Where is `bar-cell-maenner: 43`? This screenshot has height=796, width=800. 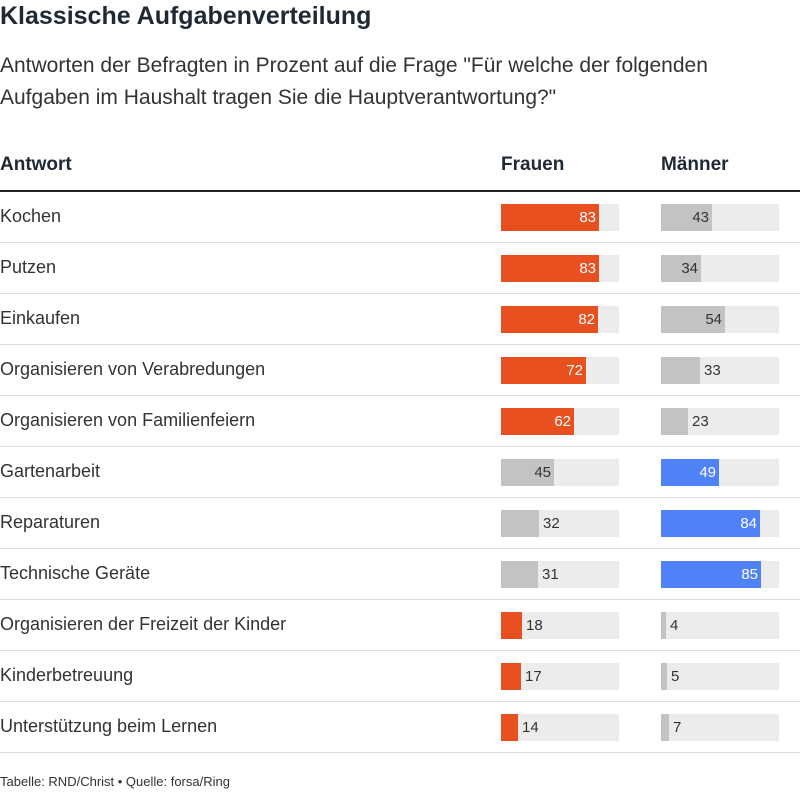
bar-cell-maenner: 43 is located at coordinates (720, 217).